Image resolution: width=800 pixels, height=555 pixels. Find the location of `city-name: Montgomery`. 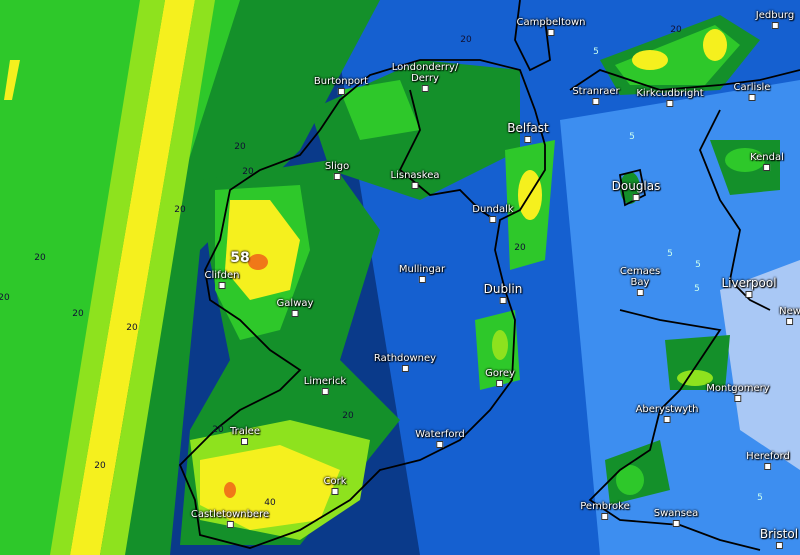

city-name: Montgomery is located at coordinates (738, 388).